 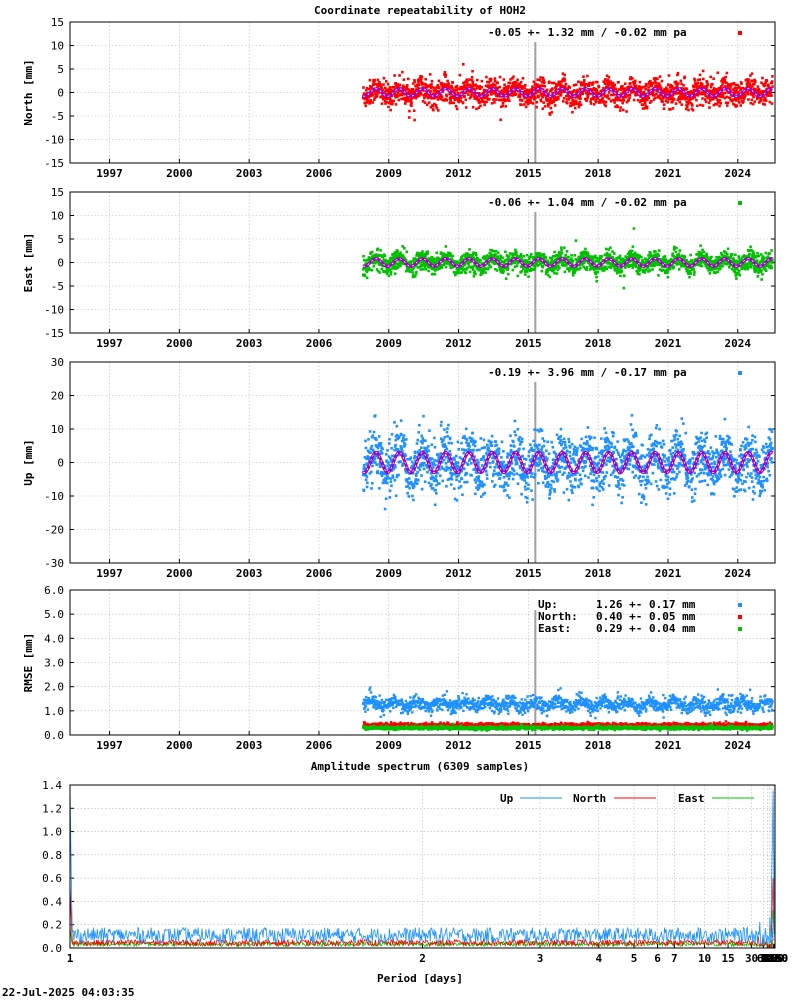 I want to click on x-tick-label: 1997, so click(x=109, y=573).